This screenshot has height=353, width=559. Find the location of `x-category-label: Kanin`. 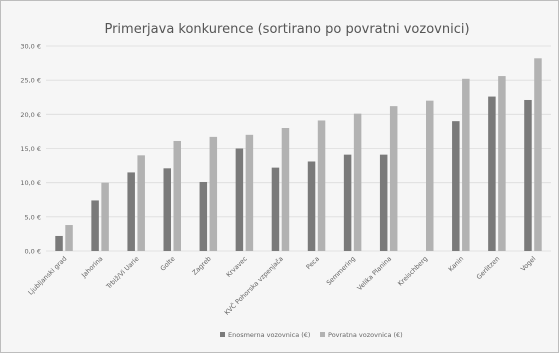

x-category-label: Kanin is located at coordinates (456, 264).